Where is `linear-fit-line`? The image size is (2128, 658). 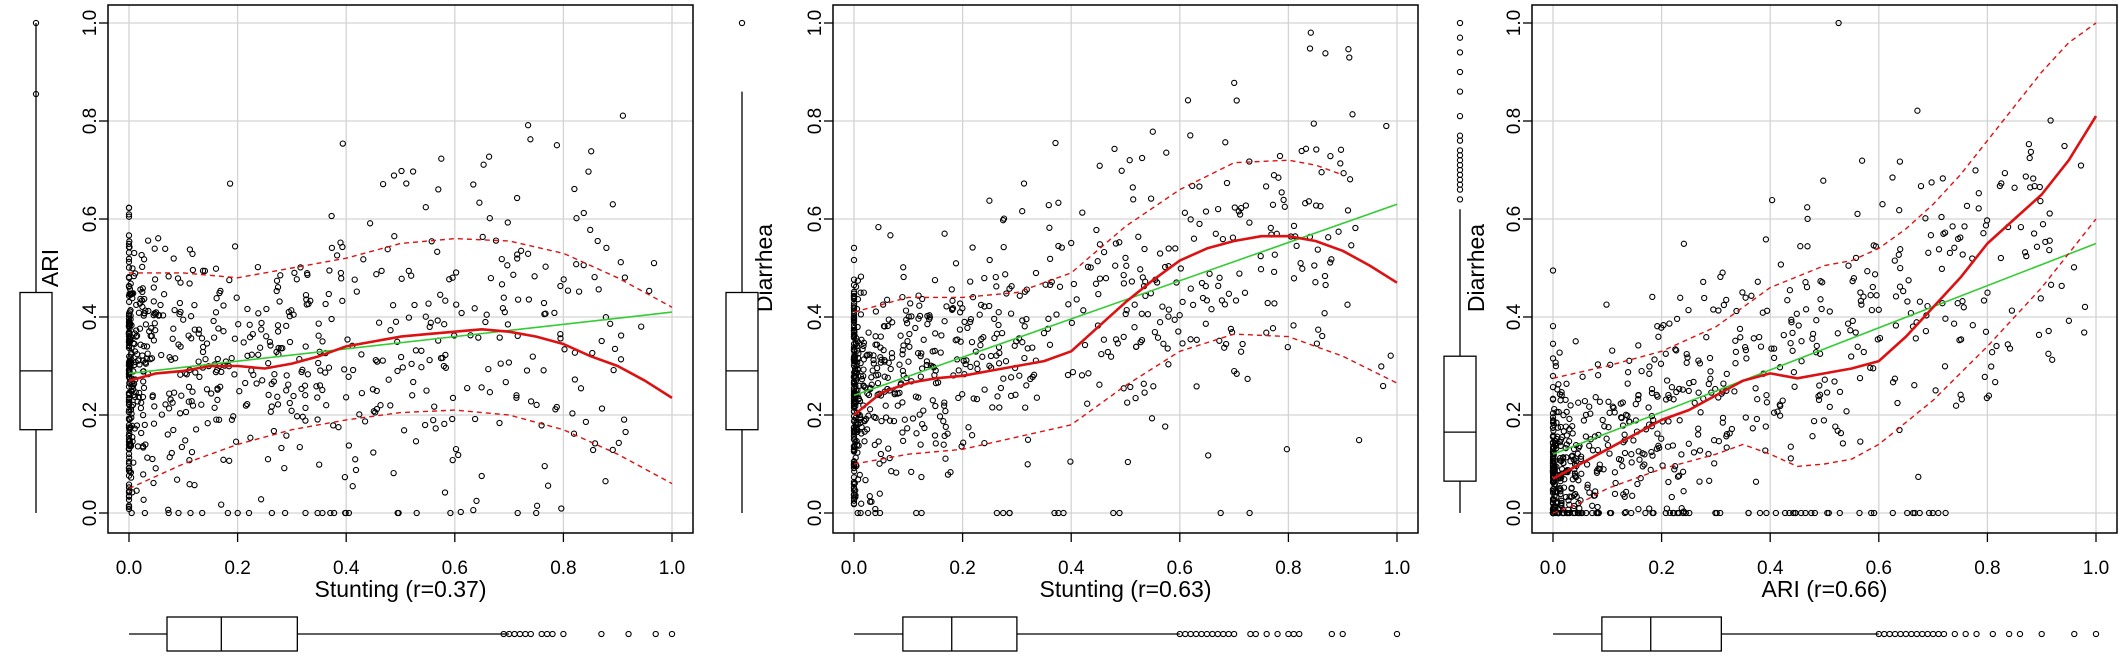 linear-fit-line is located at coordinates (1125, 300).